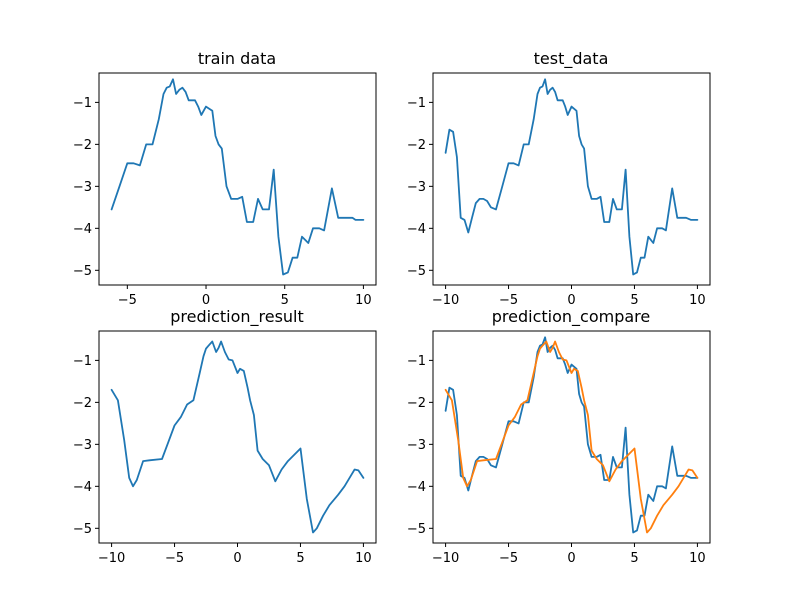 Image resolution: width=790 pixels, height=611 pixels. I want to click on axes: −5 0 5 10 −1 −2 −3 −4 −5, so click(225, 190).